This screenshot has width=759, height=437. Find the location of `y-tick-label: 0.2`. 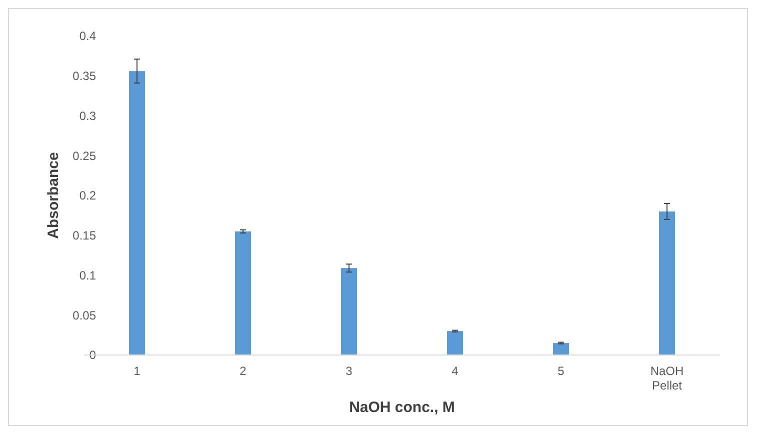

y-tick-label: 0.2 is located at coordinates (87, 195).